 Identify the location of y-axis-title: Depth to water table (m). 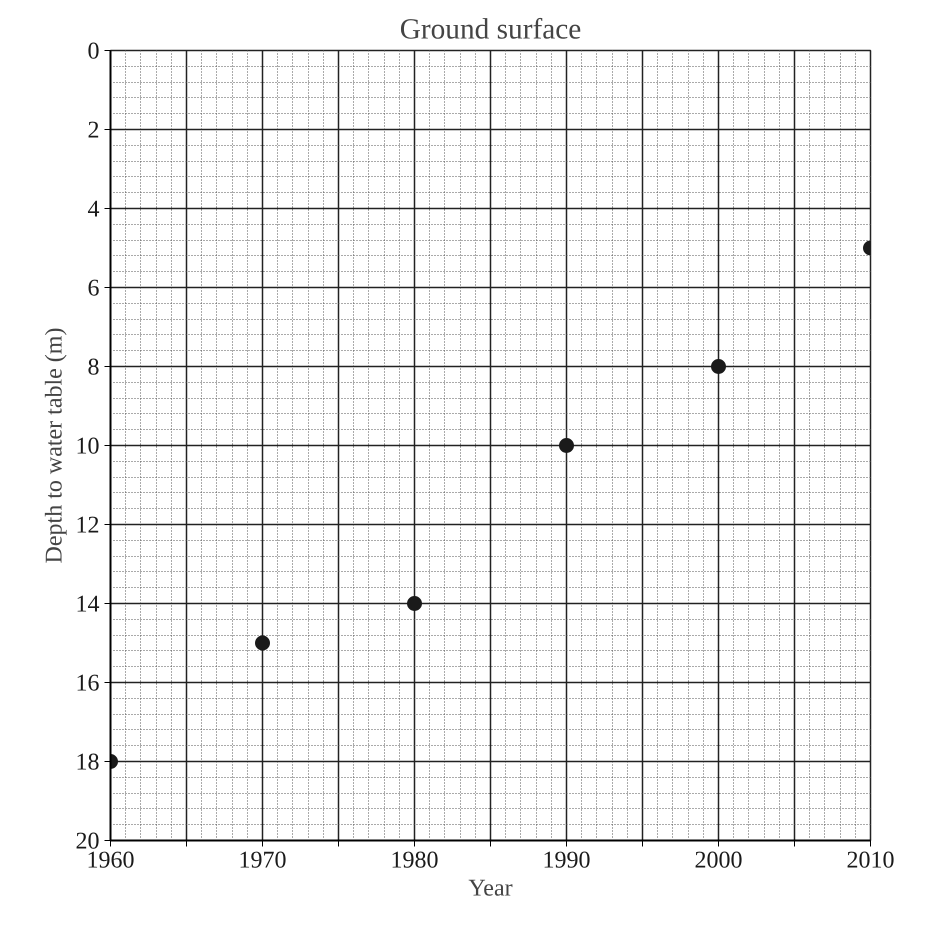
(55, 446).